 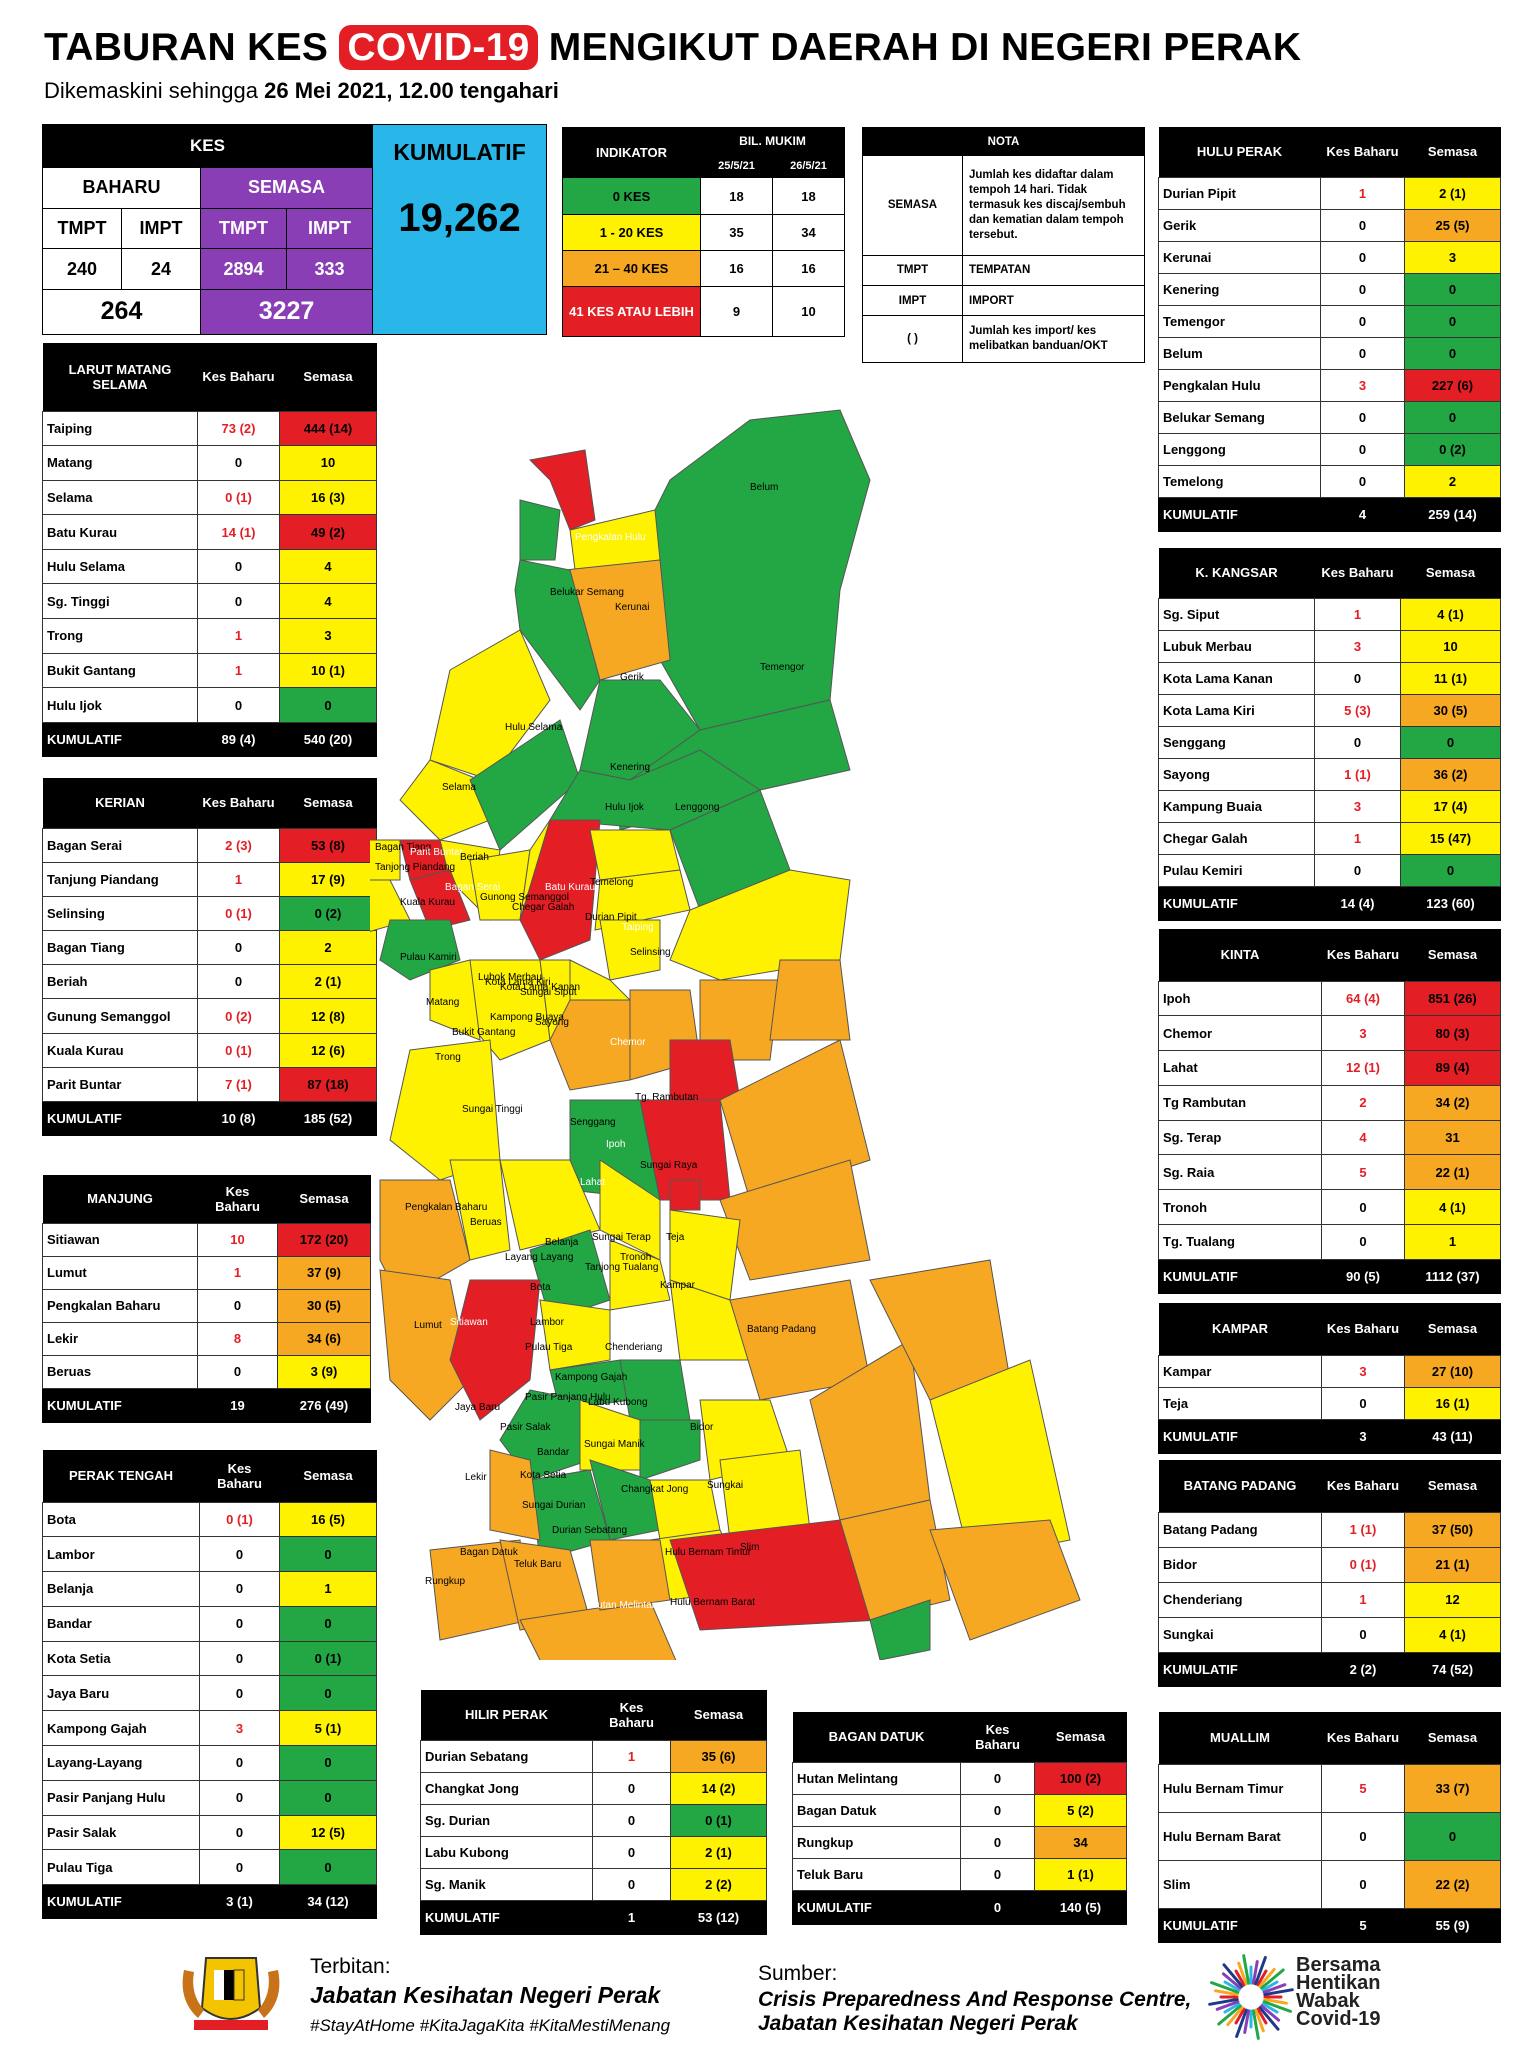 I want to click on table-row: Hulu Bernam Barat 0 0, so click(x=1329, y=1836).